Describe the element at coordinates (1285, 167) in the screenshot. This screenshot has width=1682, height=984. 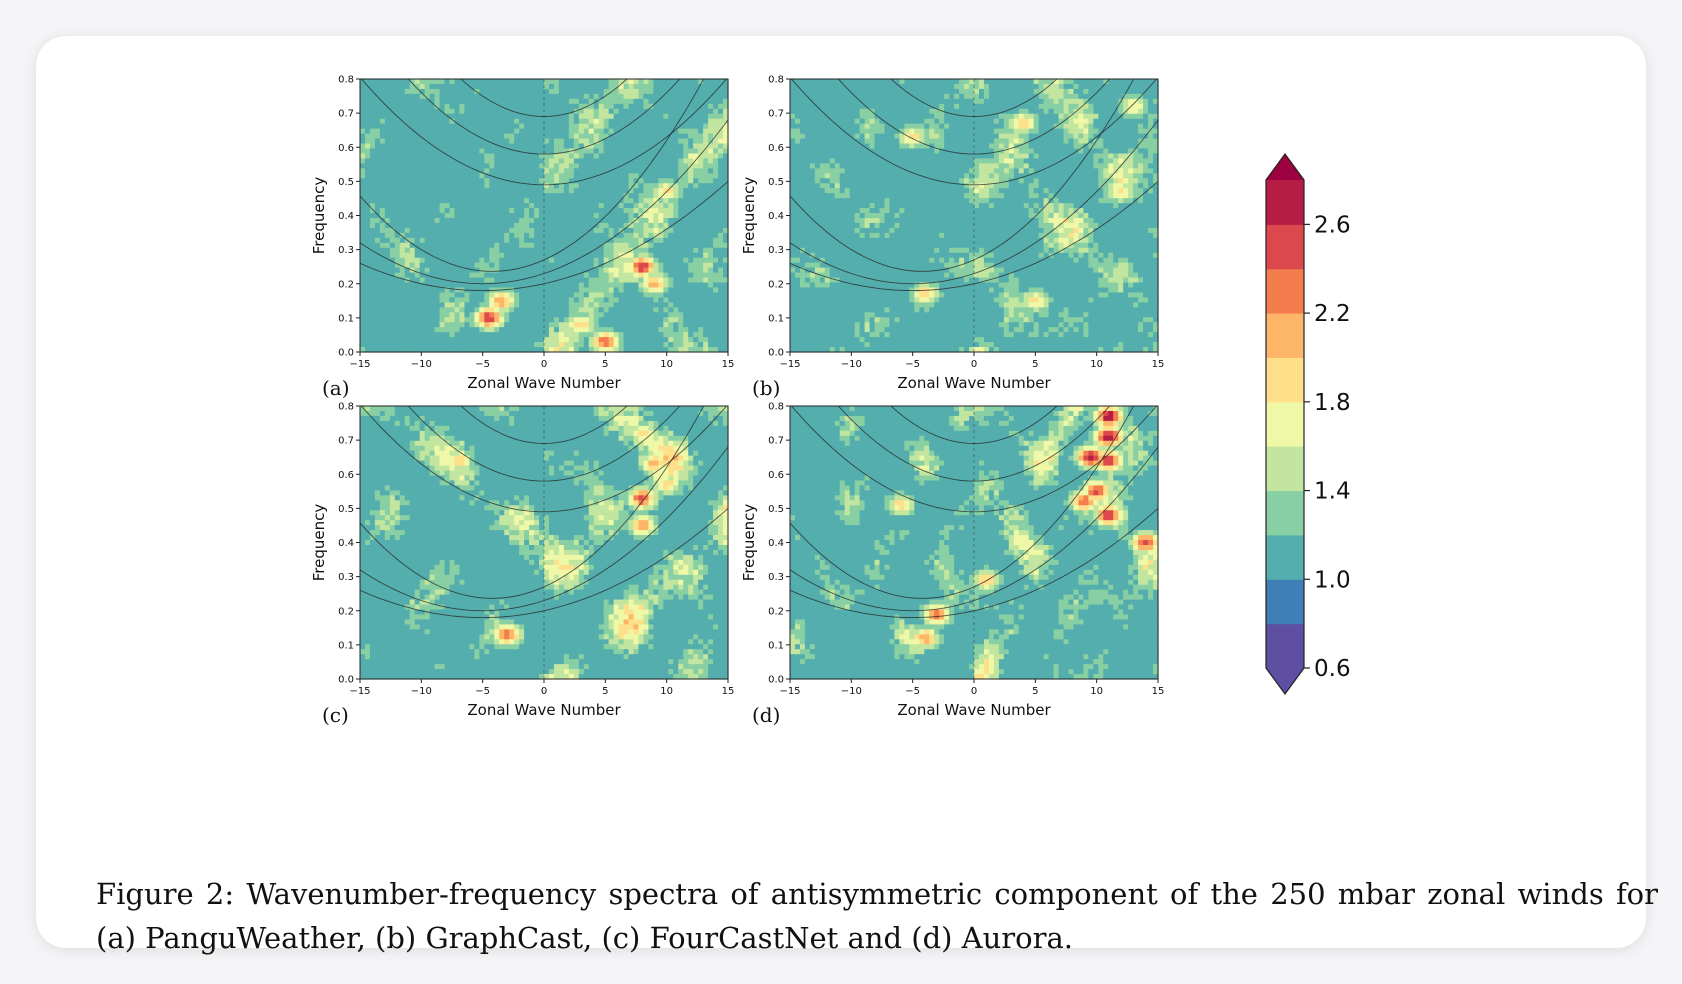
I see `colorbar-extend-max` at that location.